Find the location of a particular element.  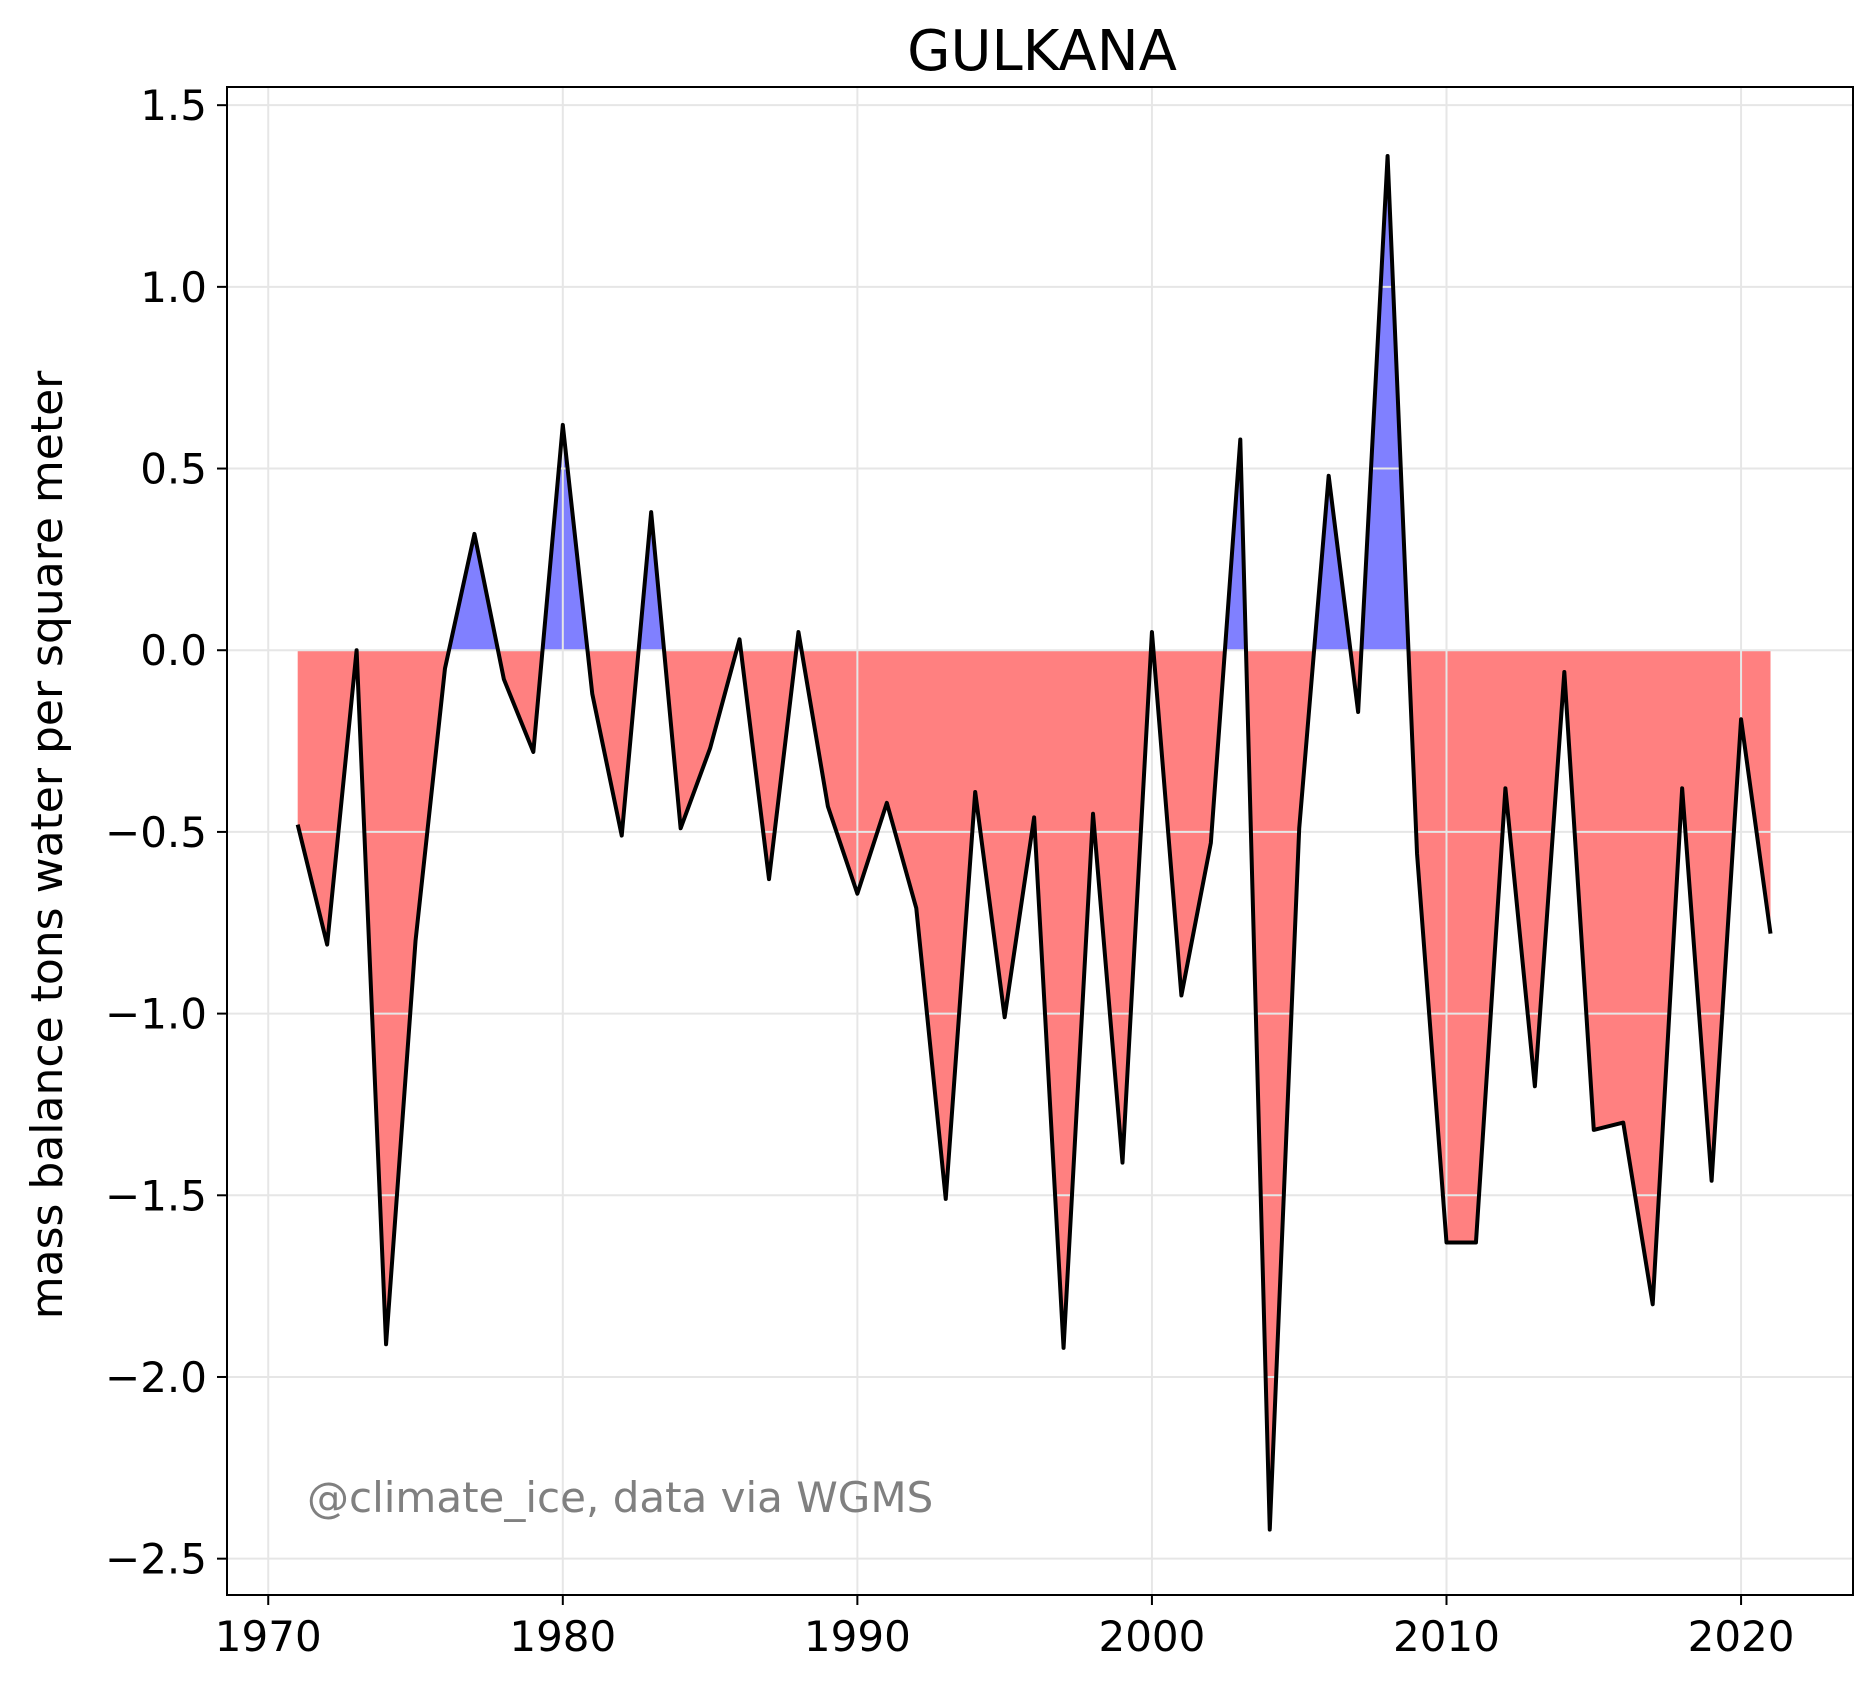

x-tick-label: 1990 is located at coordinates (857, 1636).